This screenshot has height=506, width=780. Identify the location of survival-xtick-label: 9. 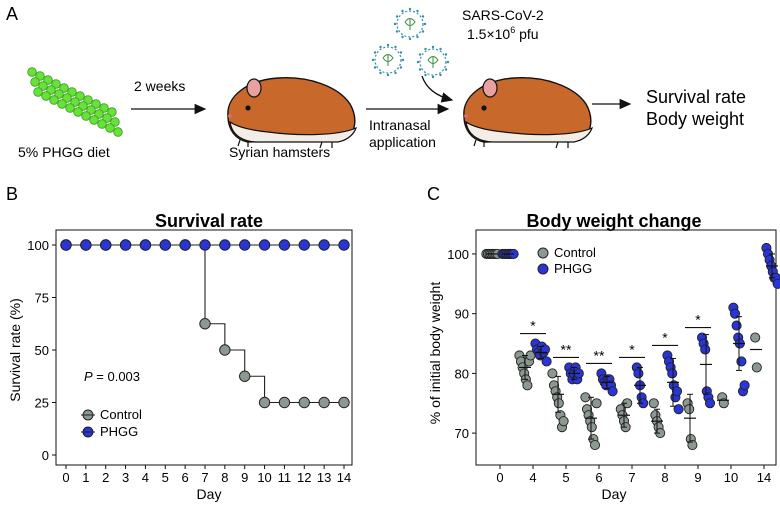
(244, 477).